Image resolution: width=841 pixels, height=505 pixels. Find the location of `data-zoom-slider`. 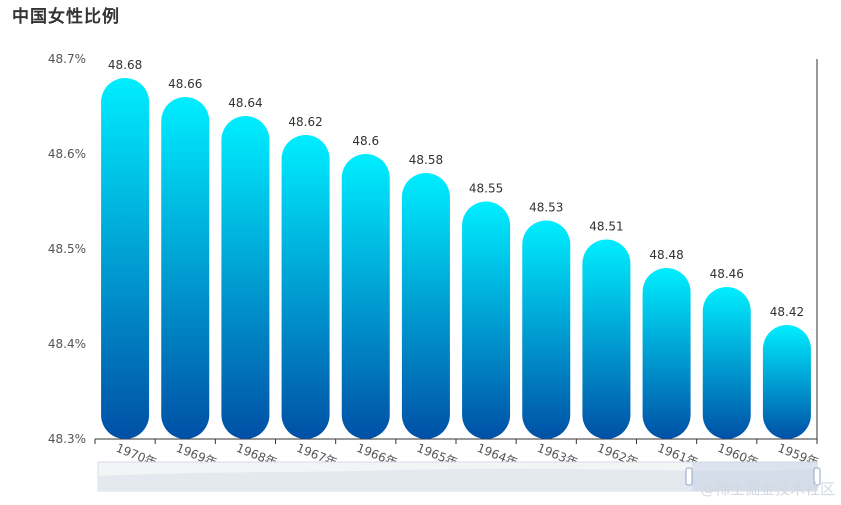

data-zoom-slider is located at coordinates (459, 476).